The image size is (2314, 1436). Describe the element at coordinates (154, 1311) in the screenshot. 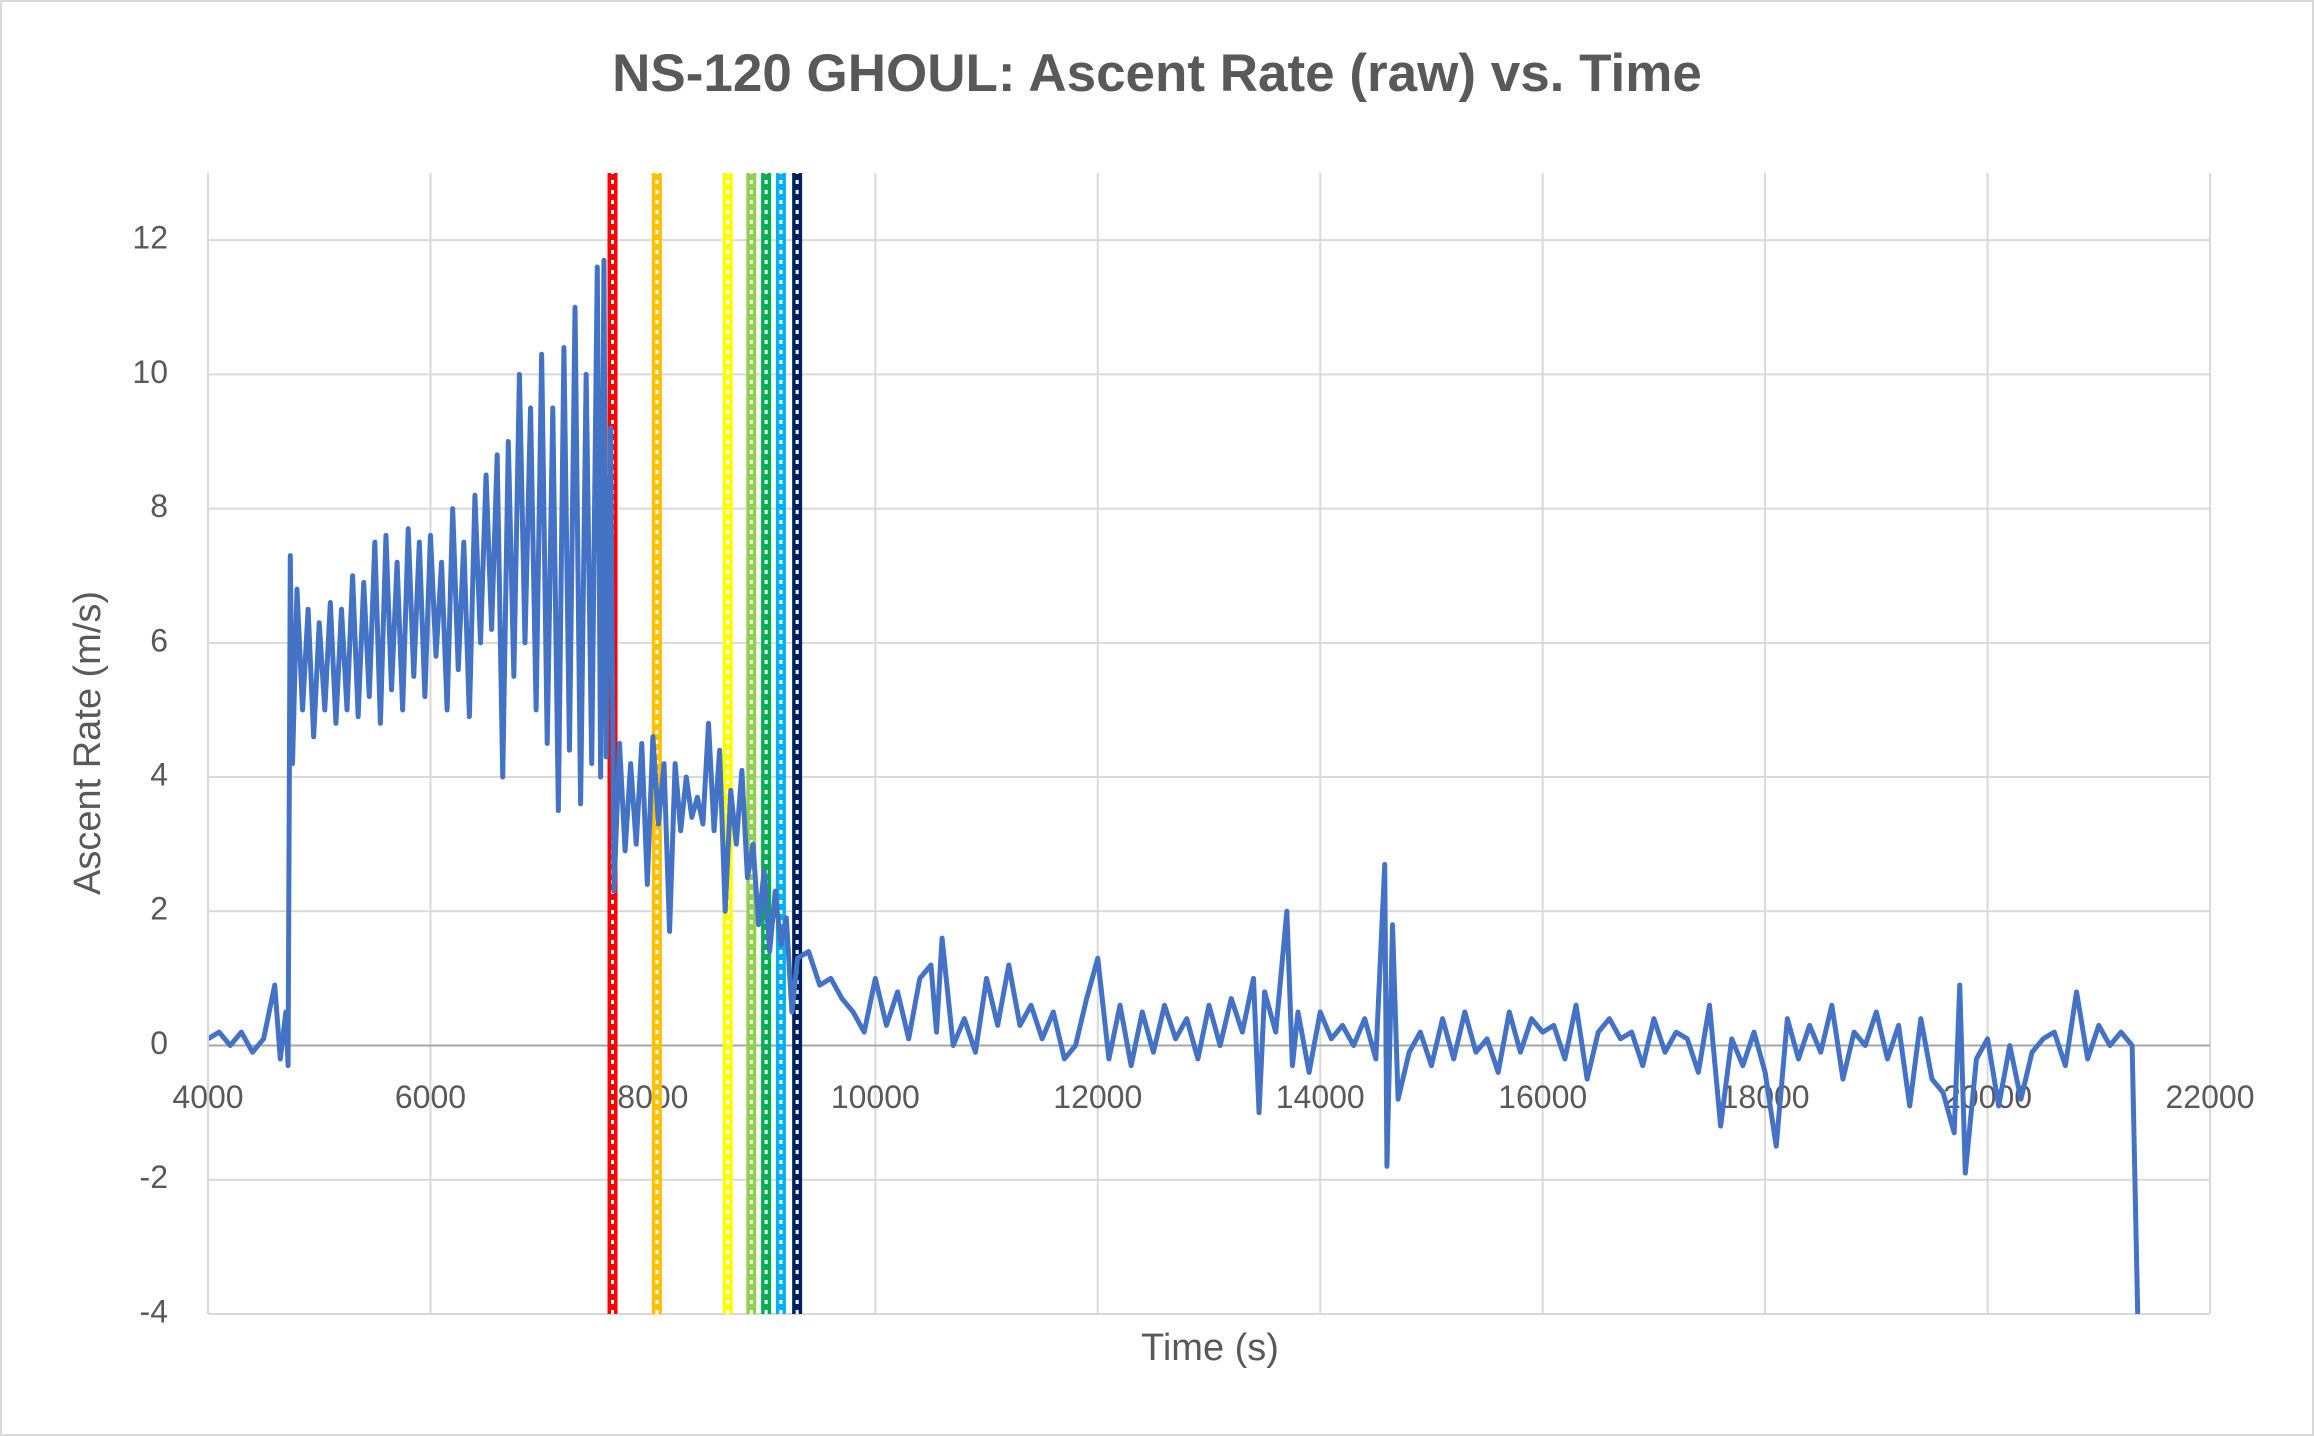

I see `y-tick-label: -4` at that location.